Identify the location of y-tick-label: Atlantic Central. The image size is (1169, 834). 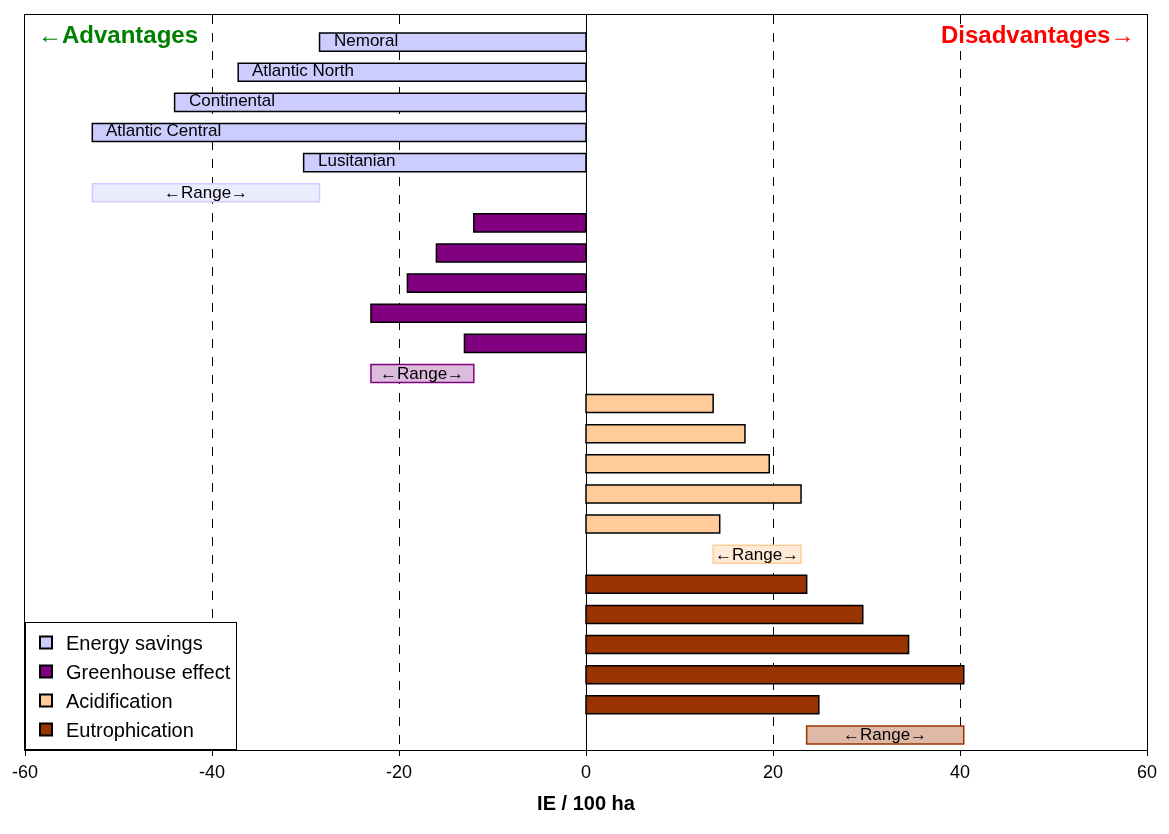
(164, 130).